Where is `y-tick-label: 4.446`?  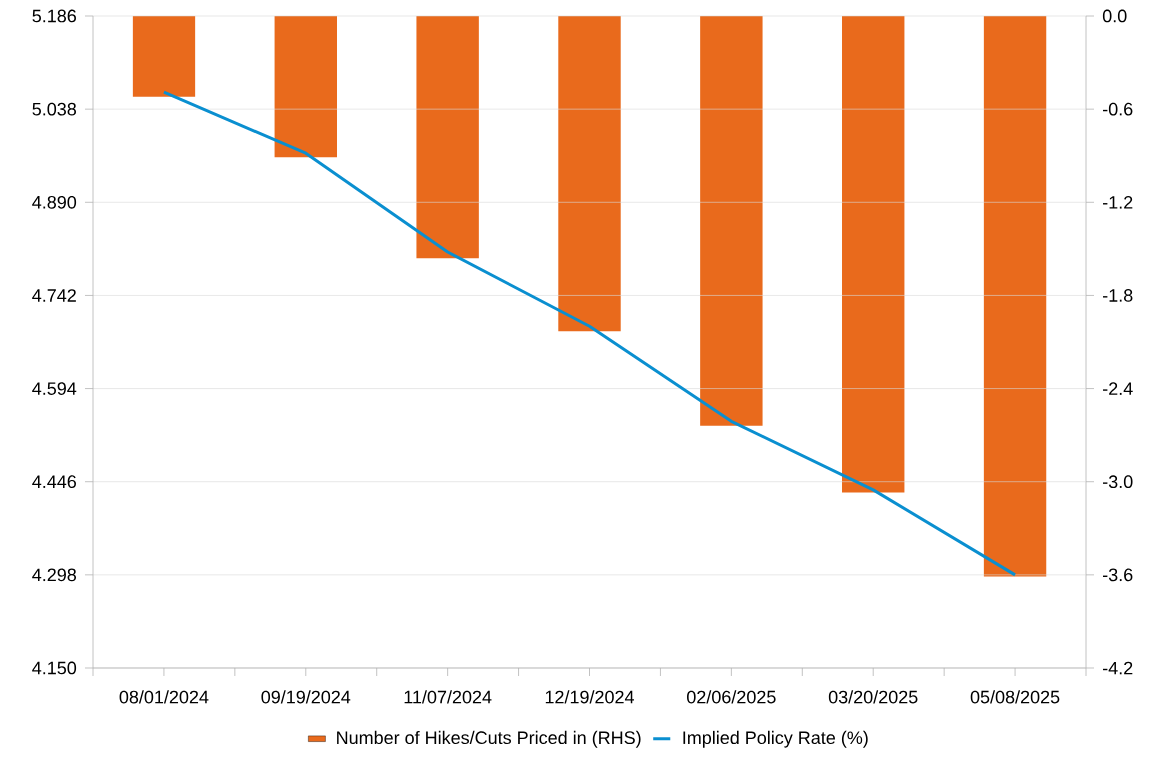
y-tick-label: 4.446 is located at coordinates (54, 482).